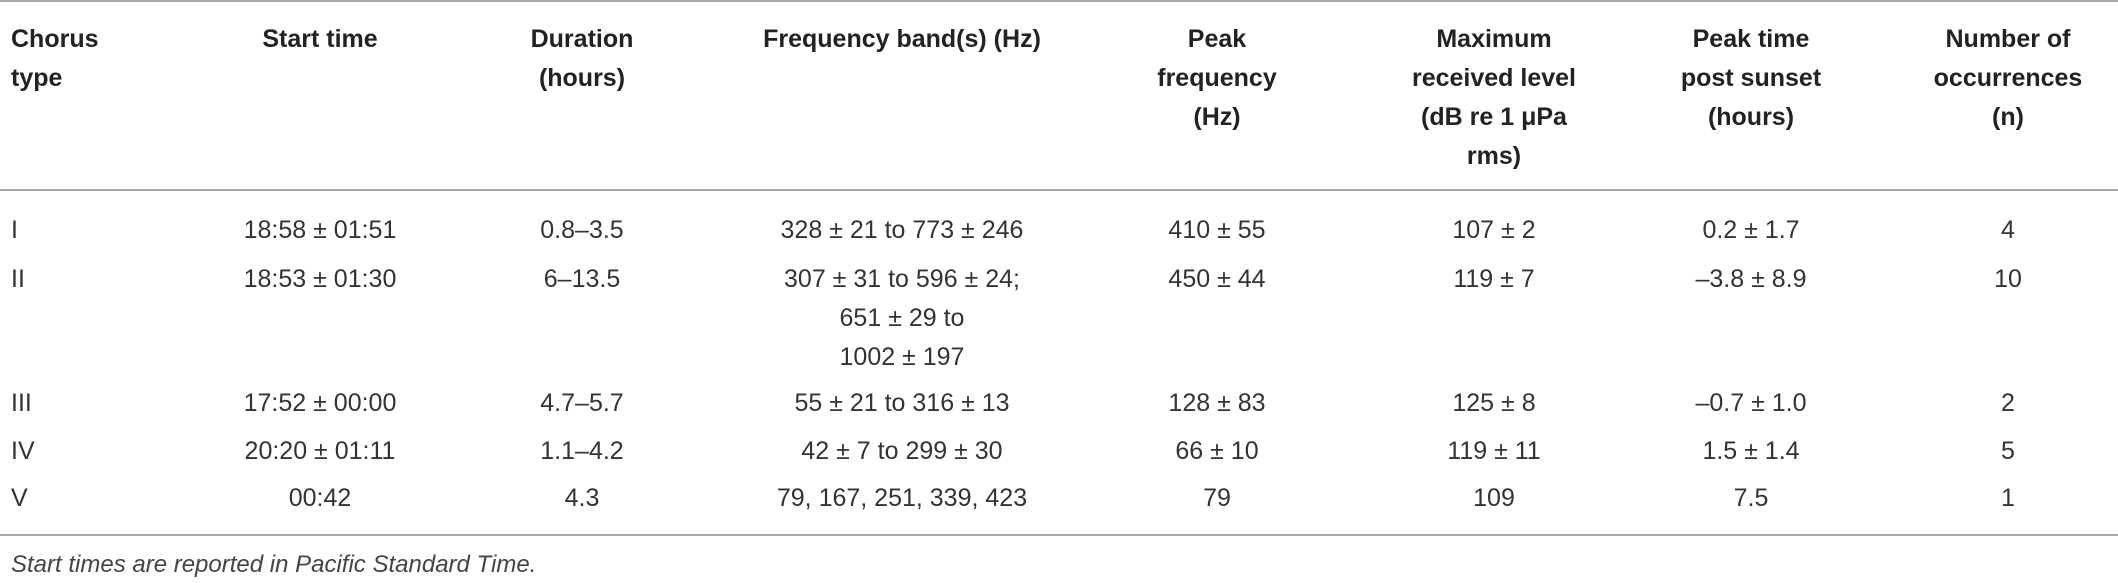  What do you see at coordinates (2008, 279) in the screenshot?
I see `table-cell: 10` at bounding box center [2008, 279].